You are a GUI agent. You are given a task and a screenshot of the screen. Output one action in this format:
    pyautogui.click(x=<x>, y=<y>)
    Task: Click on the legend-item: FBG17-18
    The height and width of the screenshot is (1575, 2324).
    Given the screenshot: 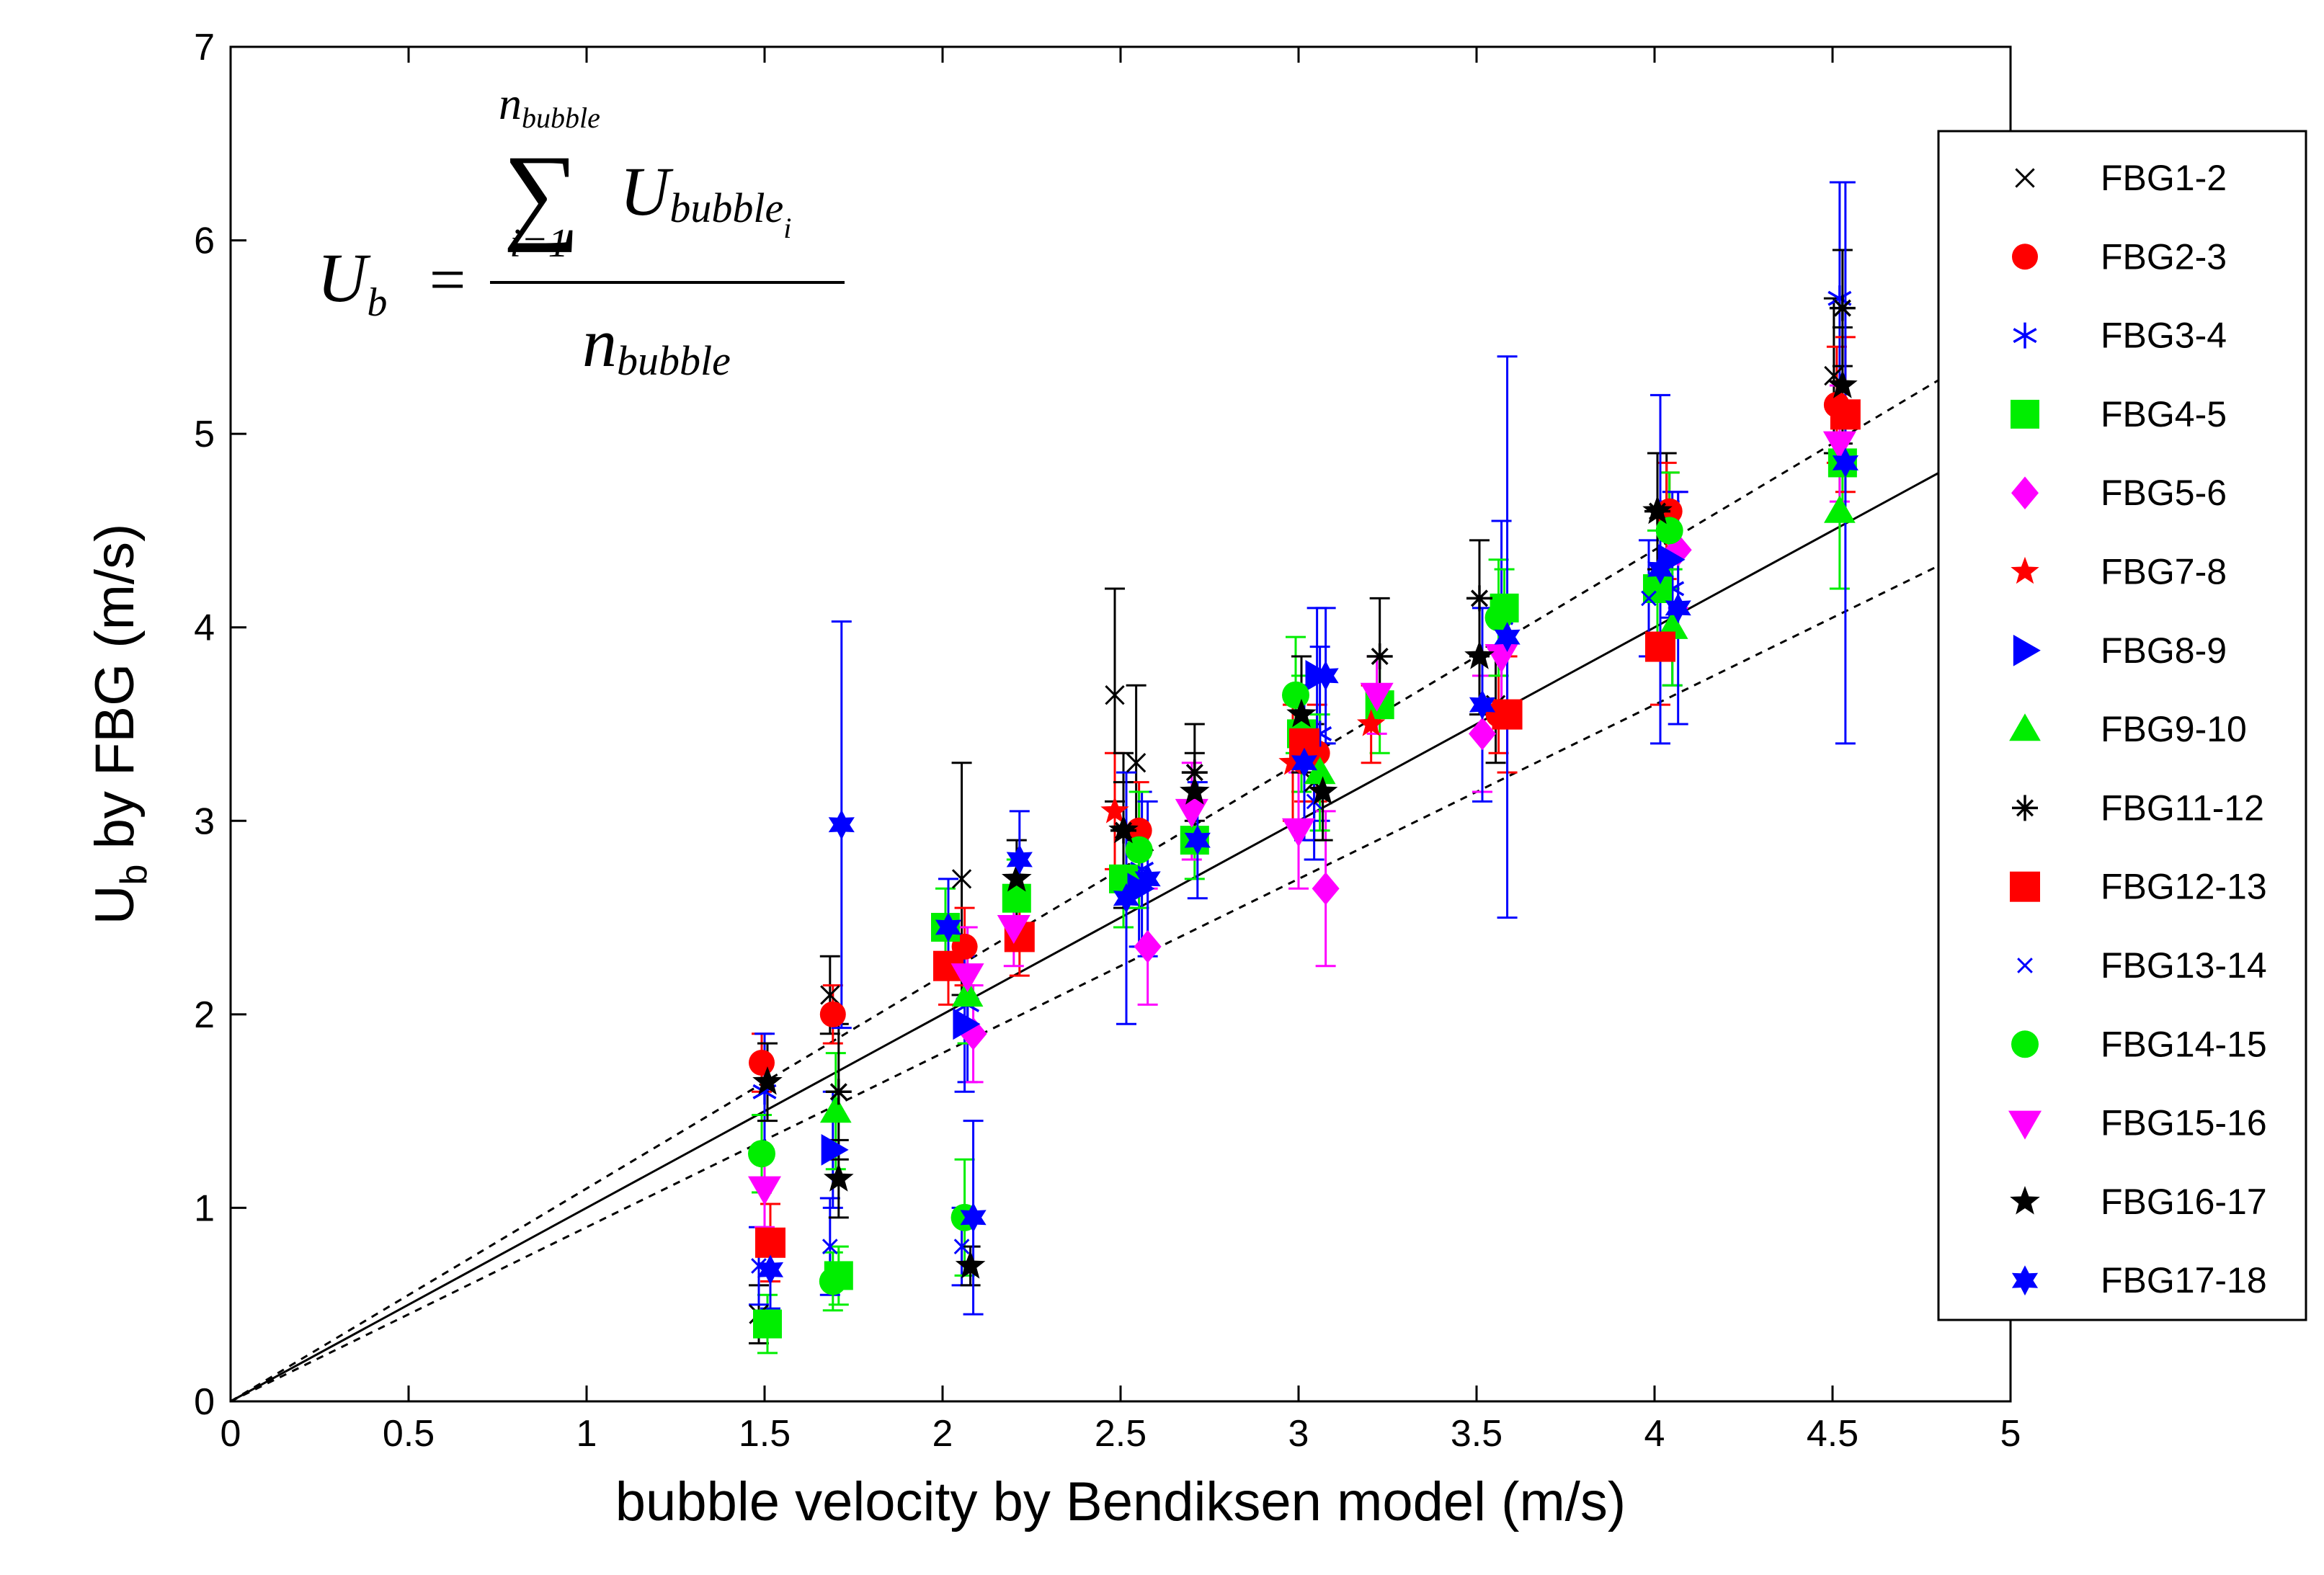 What is the action you would take?
    pyautogui.click(x=2139, y=1280)
    